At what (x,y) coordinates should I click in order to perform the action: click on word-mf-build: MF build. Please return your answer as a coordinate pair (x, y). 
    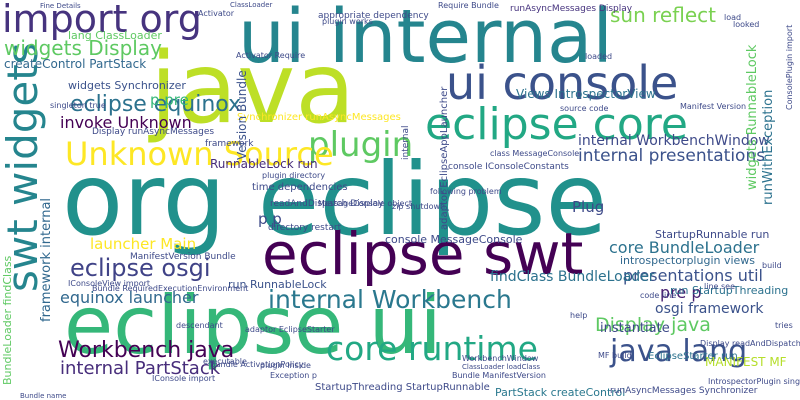
    Looking at the image, I should click on (615, 355).